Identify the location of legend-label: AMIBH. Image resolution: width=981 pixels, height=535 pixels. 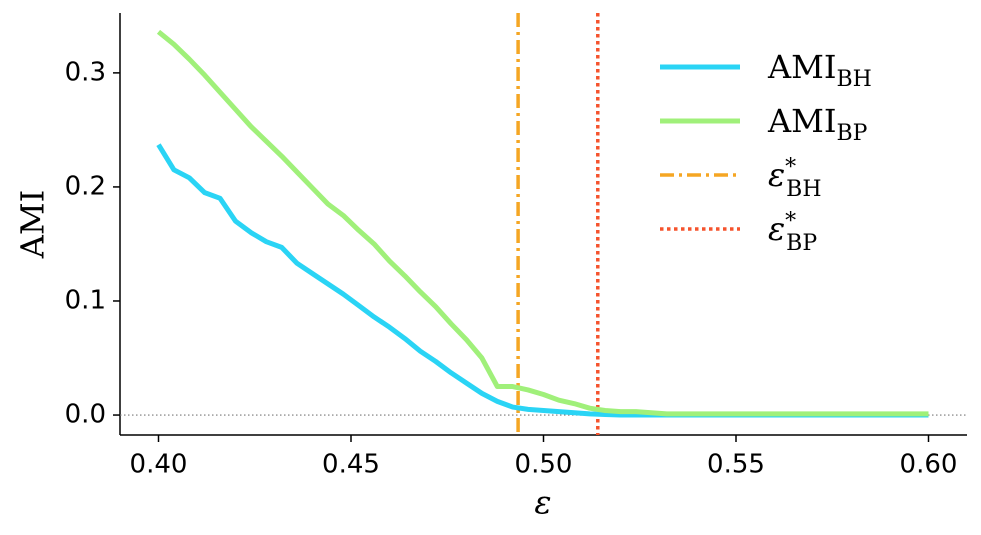
(819, 70).